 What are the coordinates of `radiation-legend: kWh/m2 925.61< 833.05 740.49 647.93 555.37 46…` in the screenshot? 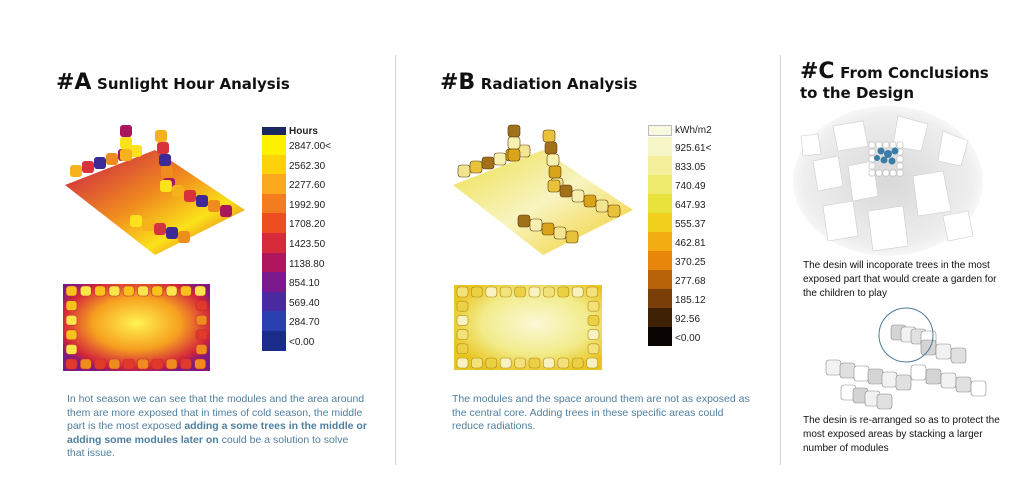 It's located at (693, 240).